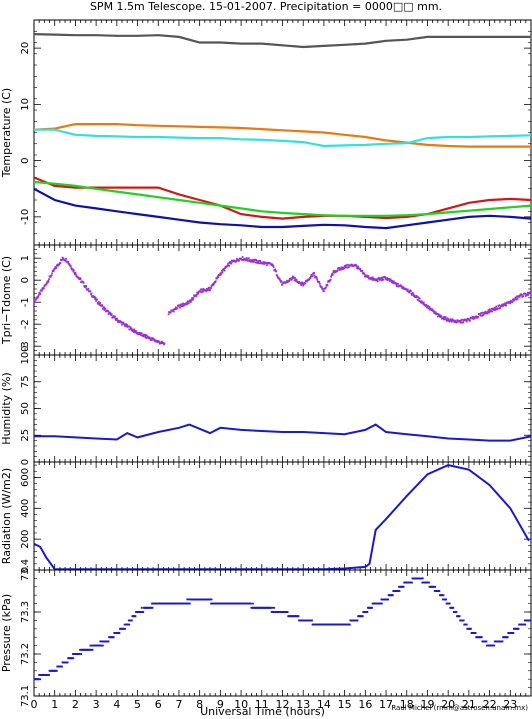 This screenshot has width=532, height=719. I want to click on y-tick-label: 200, so click(25, 539).